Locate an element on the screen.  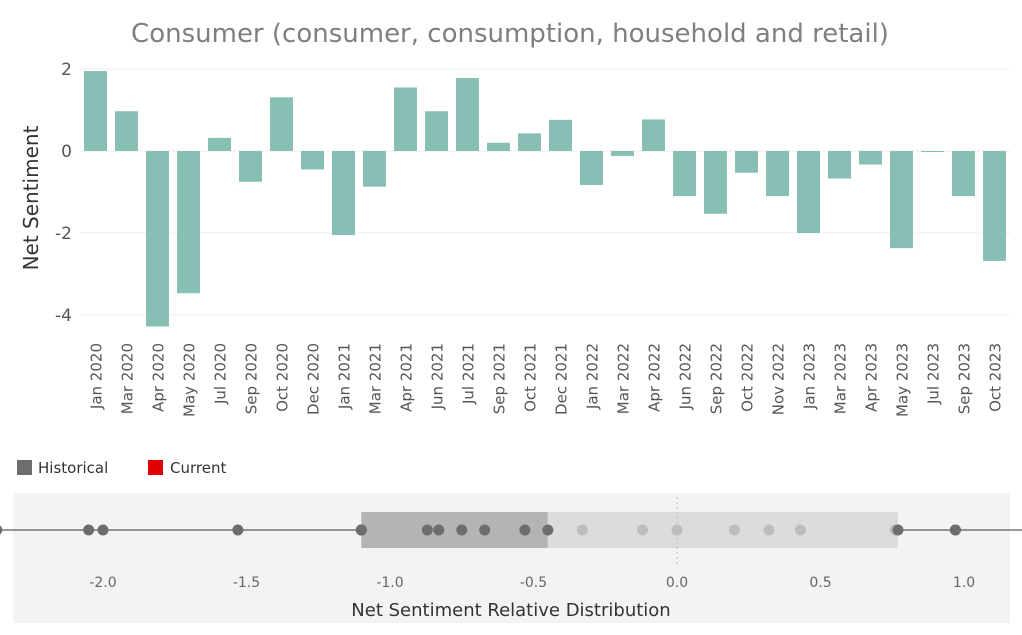
x-tick-label: Jul 2021 is located at coordinates (469, 374).